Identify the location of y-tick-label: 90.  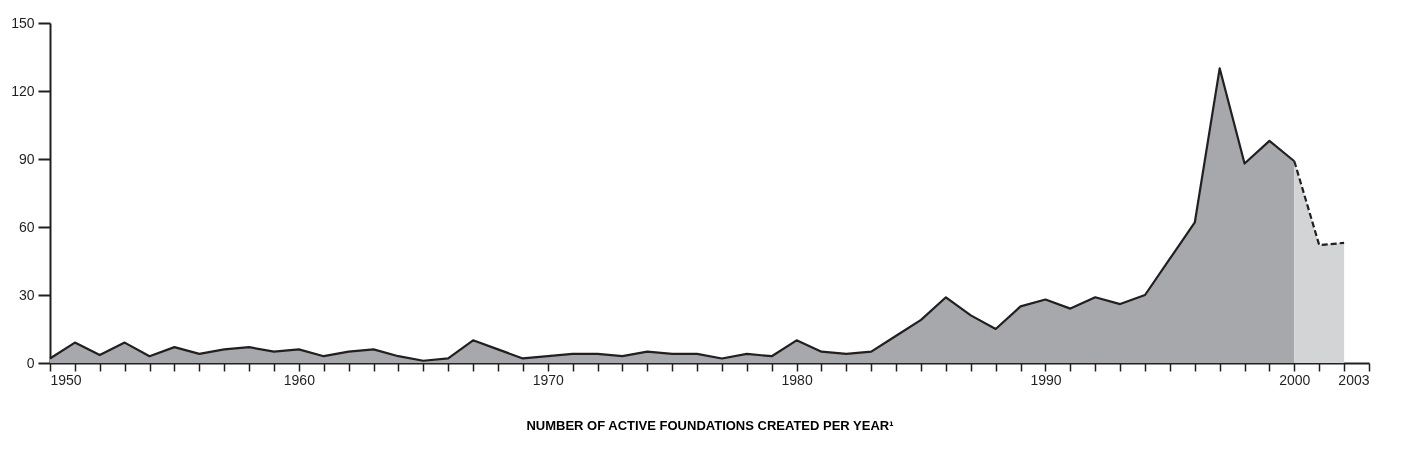
(26, 158).